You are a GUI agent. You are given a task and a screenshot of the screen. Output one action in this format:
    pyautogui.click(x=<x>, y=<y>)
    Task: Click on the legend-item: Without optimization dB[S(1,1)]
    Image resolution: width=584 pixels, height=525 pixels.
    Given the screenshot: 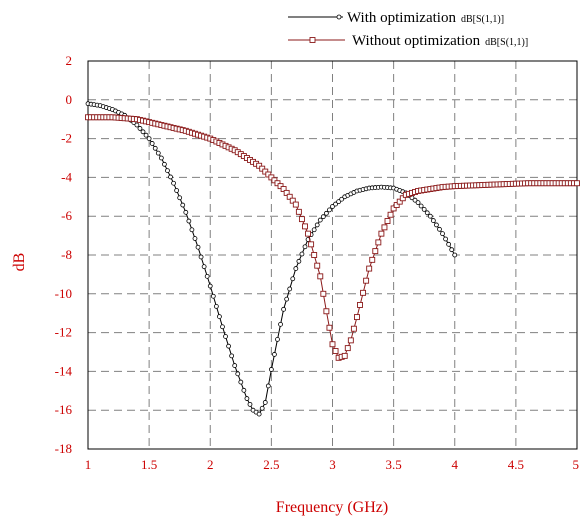 What is the action you would take?
    pyautogui.click(x=408, y=41)
    